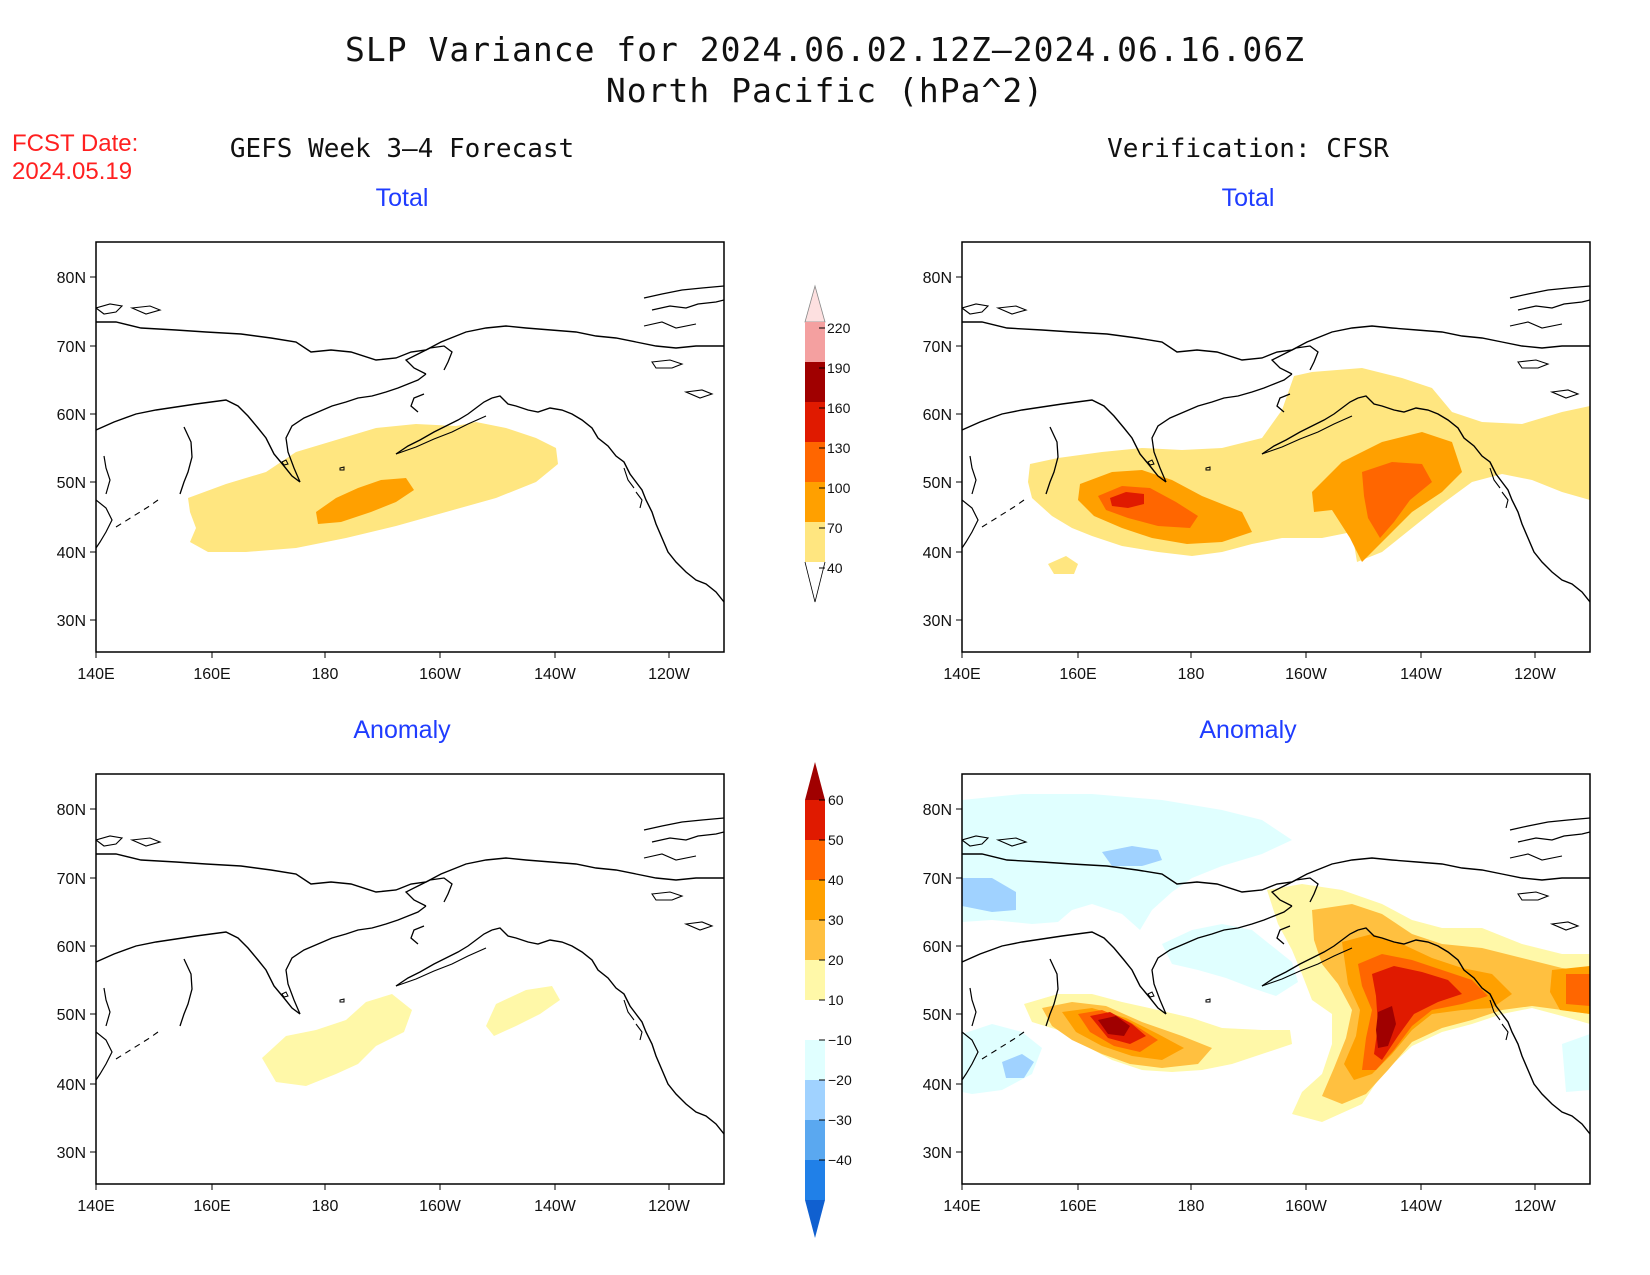 This screenshot has height=1275, width=1650. I want to click on colorbar-level-label: −10, so click(840, 1040).